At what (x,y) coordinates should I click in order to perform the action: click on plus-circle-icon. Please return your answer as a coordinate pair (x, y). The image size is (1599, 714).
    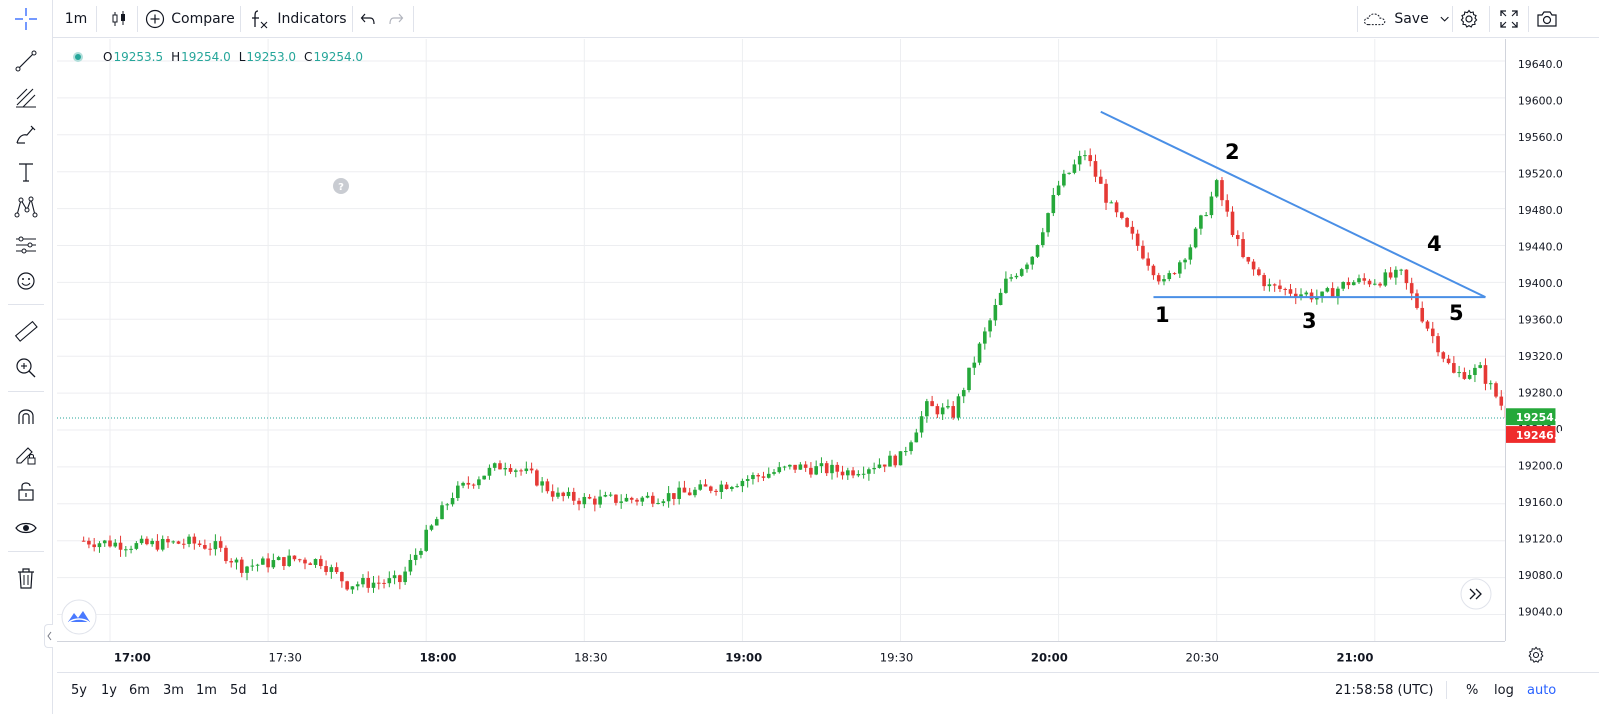
    Looking at the image, I should click on (155, 19).